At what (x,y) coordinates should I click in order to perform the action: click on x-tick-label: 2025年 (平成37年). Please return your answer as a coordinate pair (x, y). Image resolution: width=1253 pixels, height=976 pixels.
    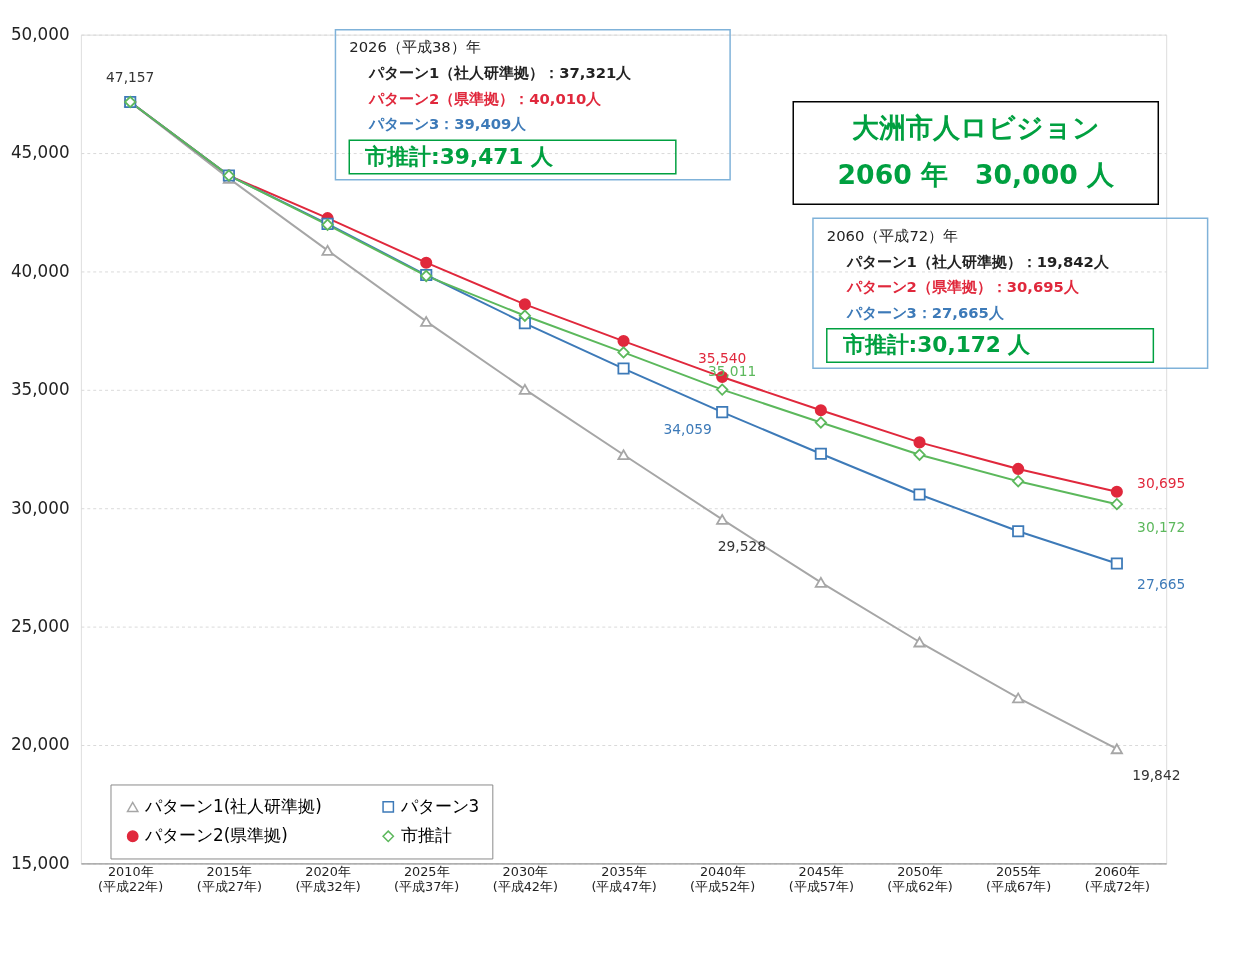
    Looking at the image, I should click on (427, 878).